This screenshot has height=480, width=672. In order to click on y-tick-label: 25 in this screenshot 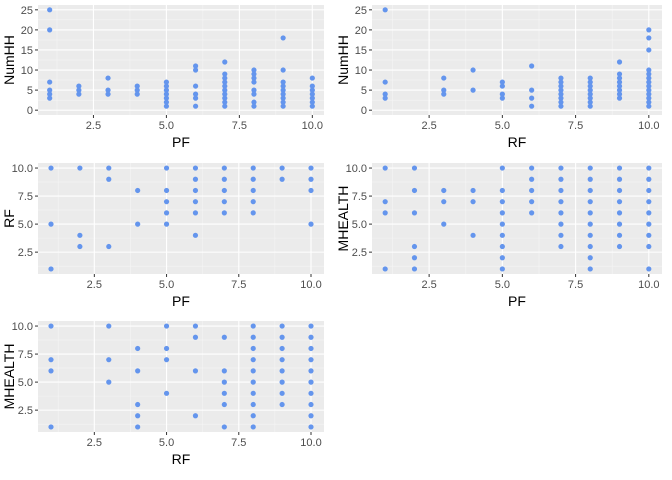, I will do `click(27, 11)`.